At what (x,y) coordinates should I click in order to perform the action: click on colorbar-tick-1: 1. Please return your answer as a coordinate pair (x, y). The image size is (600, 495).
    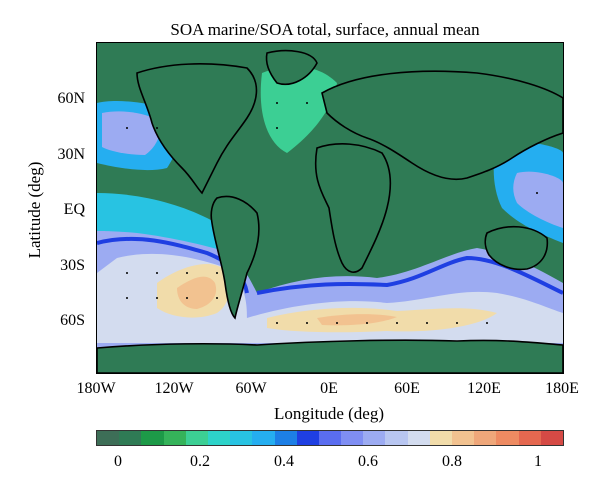
    Looking at the image, I should click on (538, 461).